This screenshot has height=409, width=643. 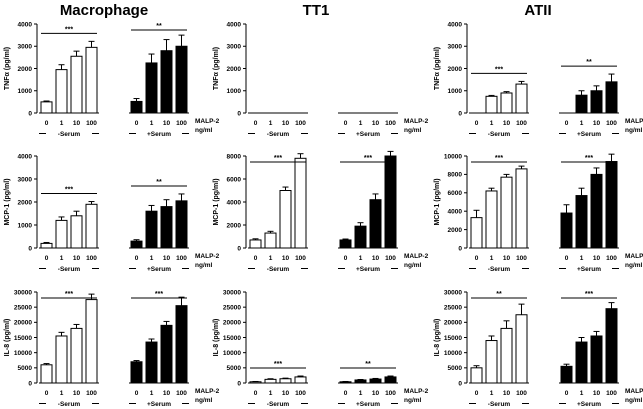 What do you see at coordinates (25, 225) in the screenshot?
I see `y-tick-label: 1000` at bounding box center [25, 225].